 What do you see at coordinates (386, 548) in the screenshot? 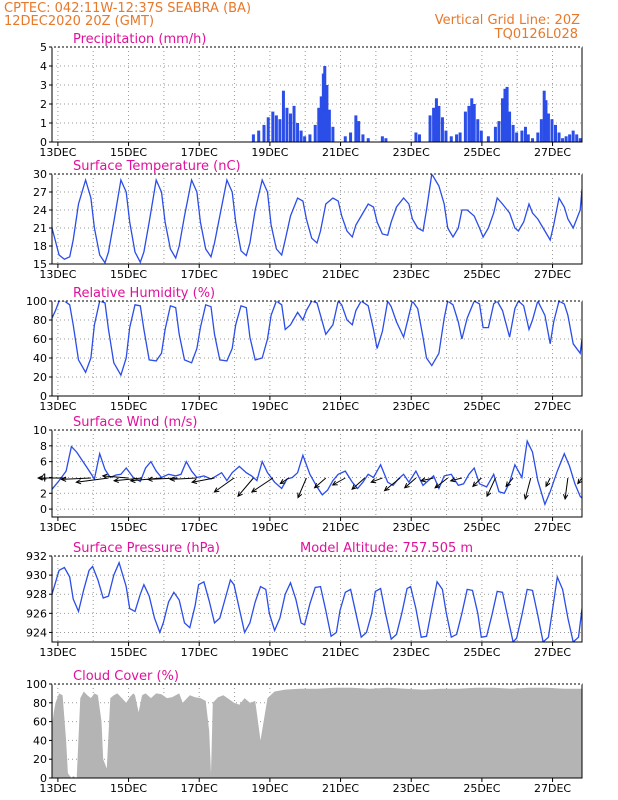
I see `panel-annotation-press: Model Altitude: 757.505 m` at bounding box center [386, 548].